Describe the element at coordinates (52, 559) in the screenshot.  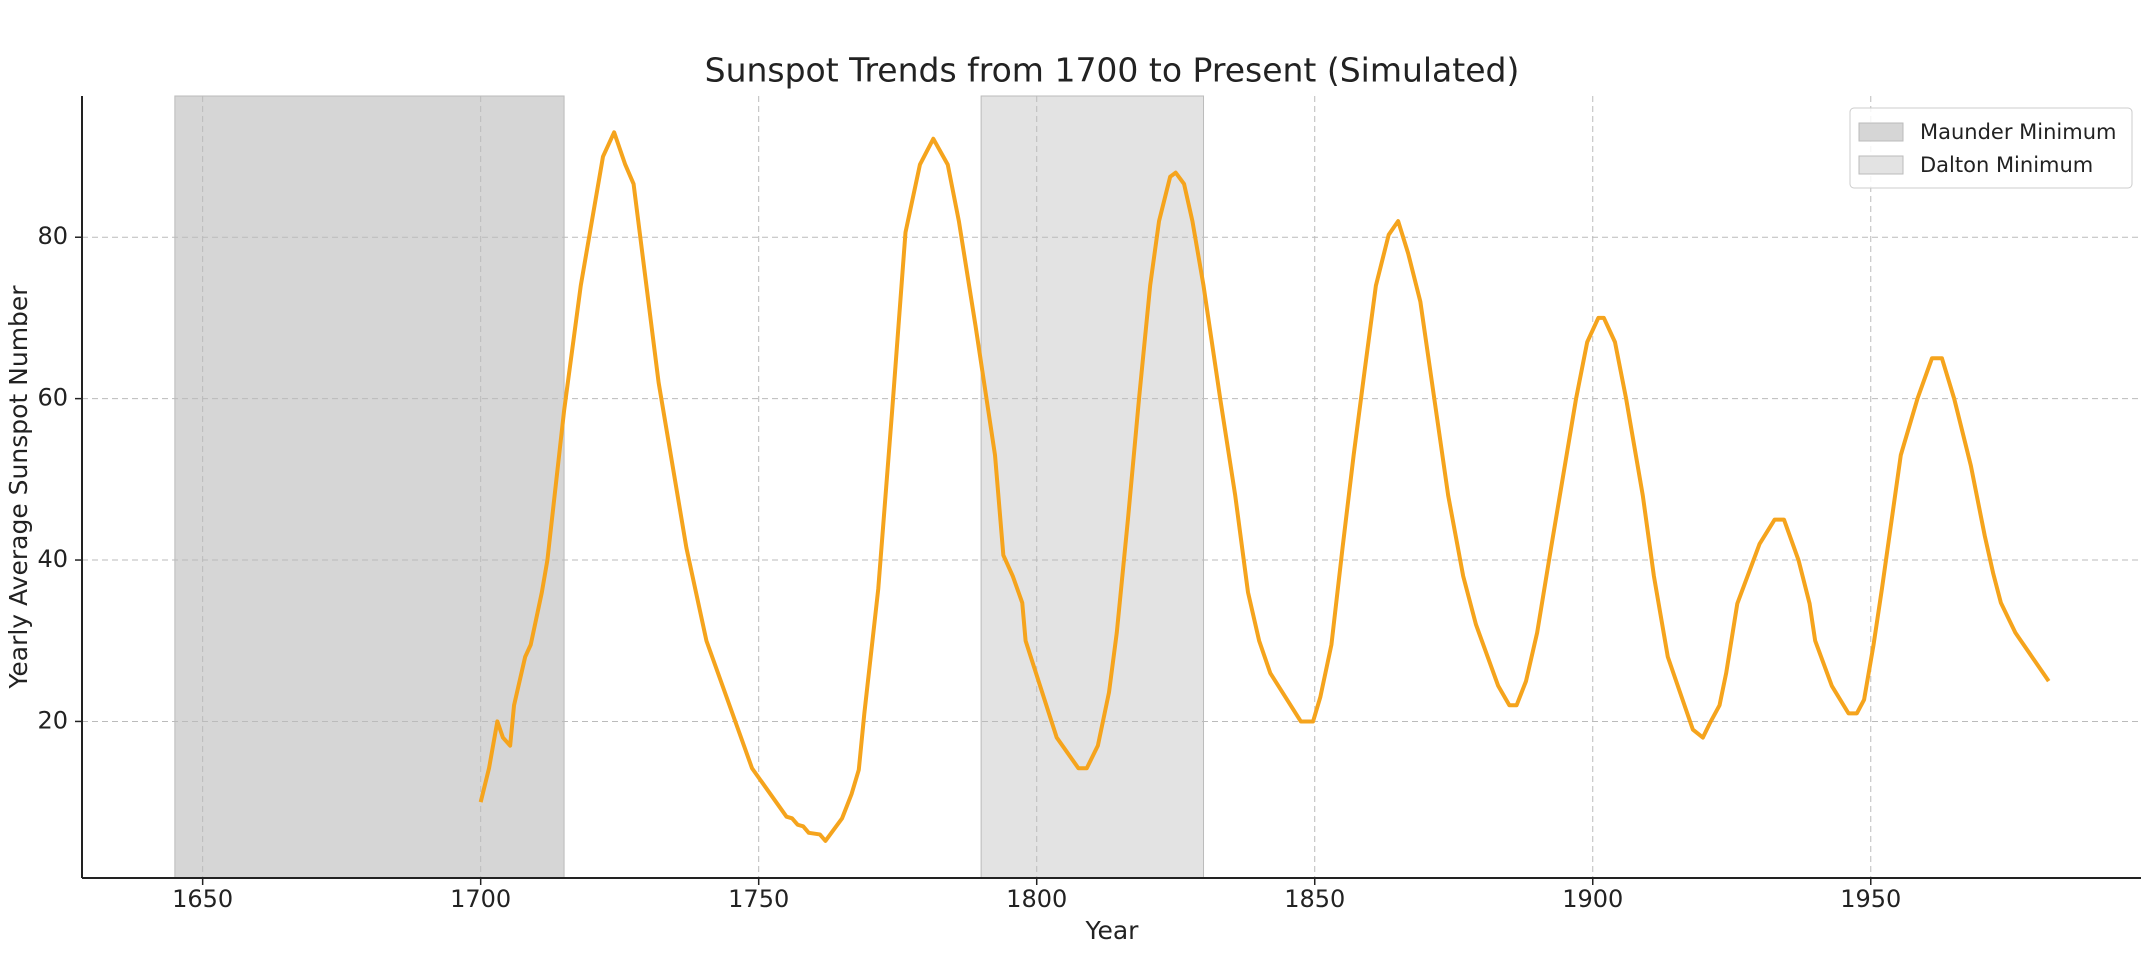
I see `y-tick-label: 40` at that location.